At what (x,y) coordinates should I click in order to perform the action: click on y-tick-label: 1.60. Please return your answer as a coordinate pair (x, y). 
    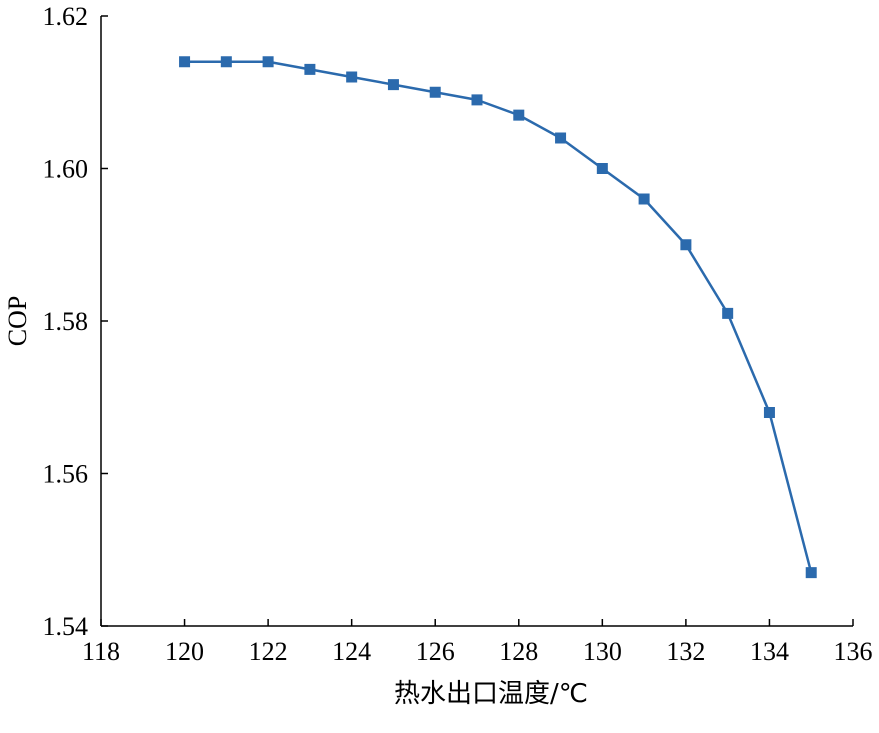
    Looking at the image, I should click on (66, 169).